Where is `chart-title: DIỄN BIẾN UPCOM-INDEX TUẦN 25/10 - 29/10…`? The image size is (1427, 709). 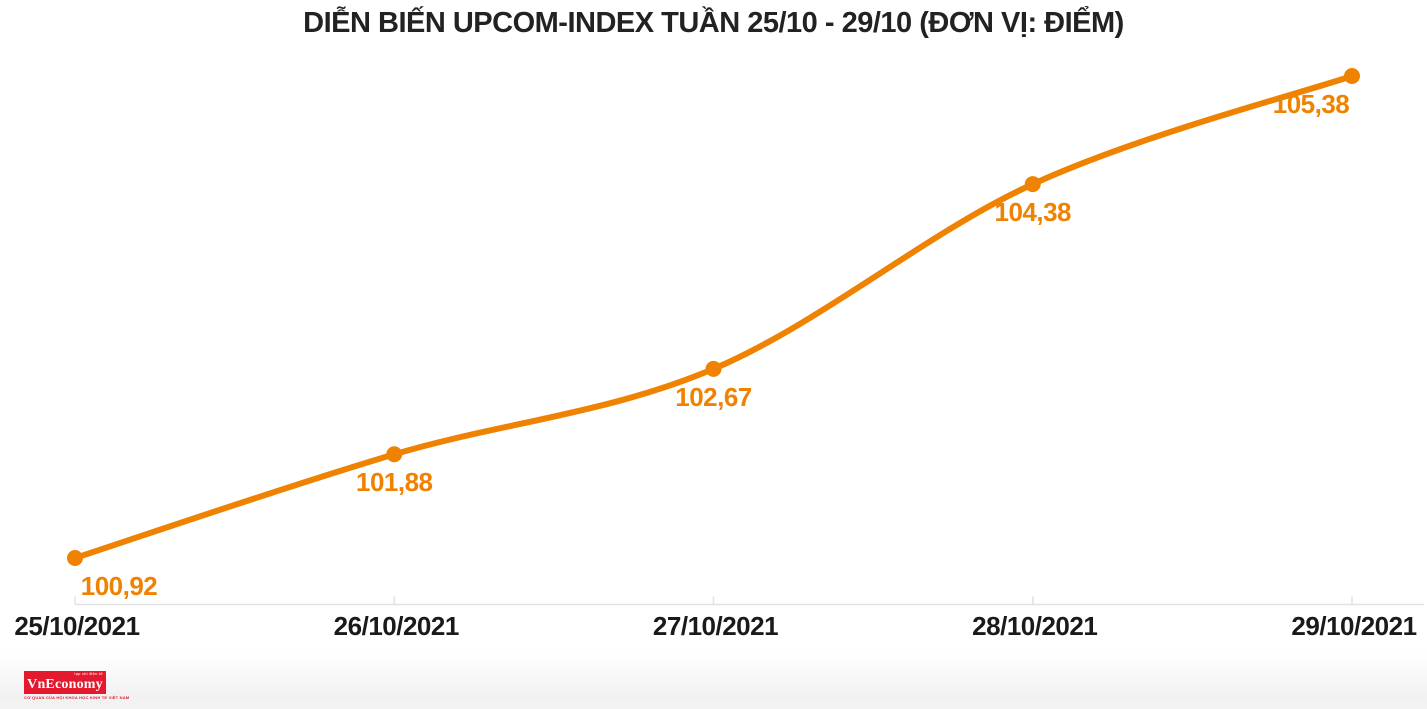
chart-title: DIỄN BIẾN UPCOM-INDEX TUẦN 25/10 - 29/10… is located at coordinates (713, 23).